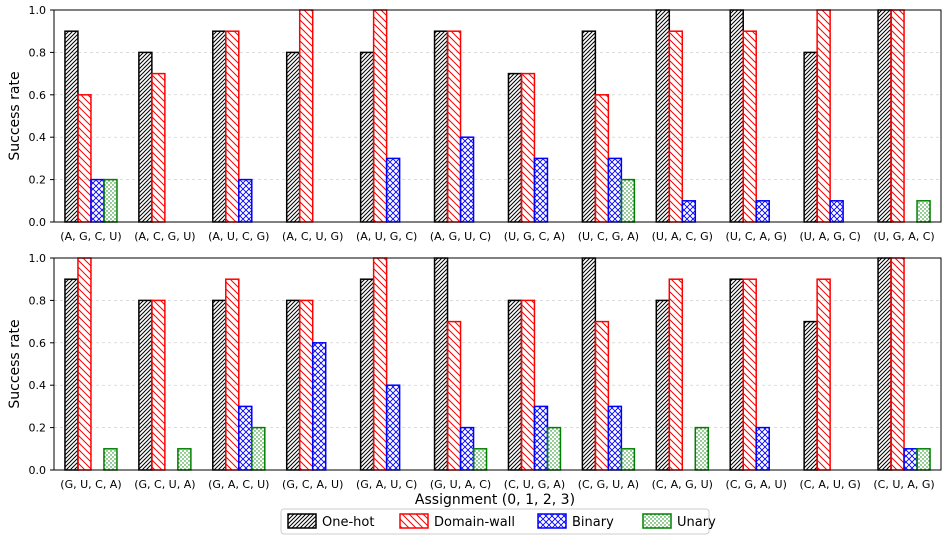 Image resolution: width=947 pixels, height=552 pixels. What do you see at coordinates (756, 484) in the screenshot?
I see `bottom-x-tick-label: (C, G, A, U)` at bounding box center [756, 484].